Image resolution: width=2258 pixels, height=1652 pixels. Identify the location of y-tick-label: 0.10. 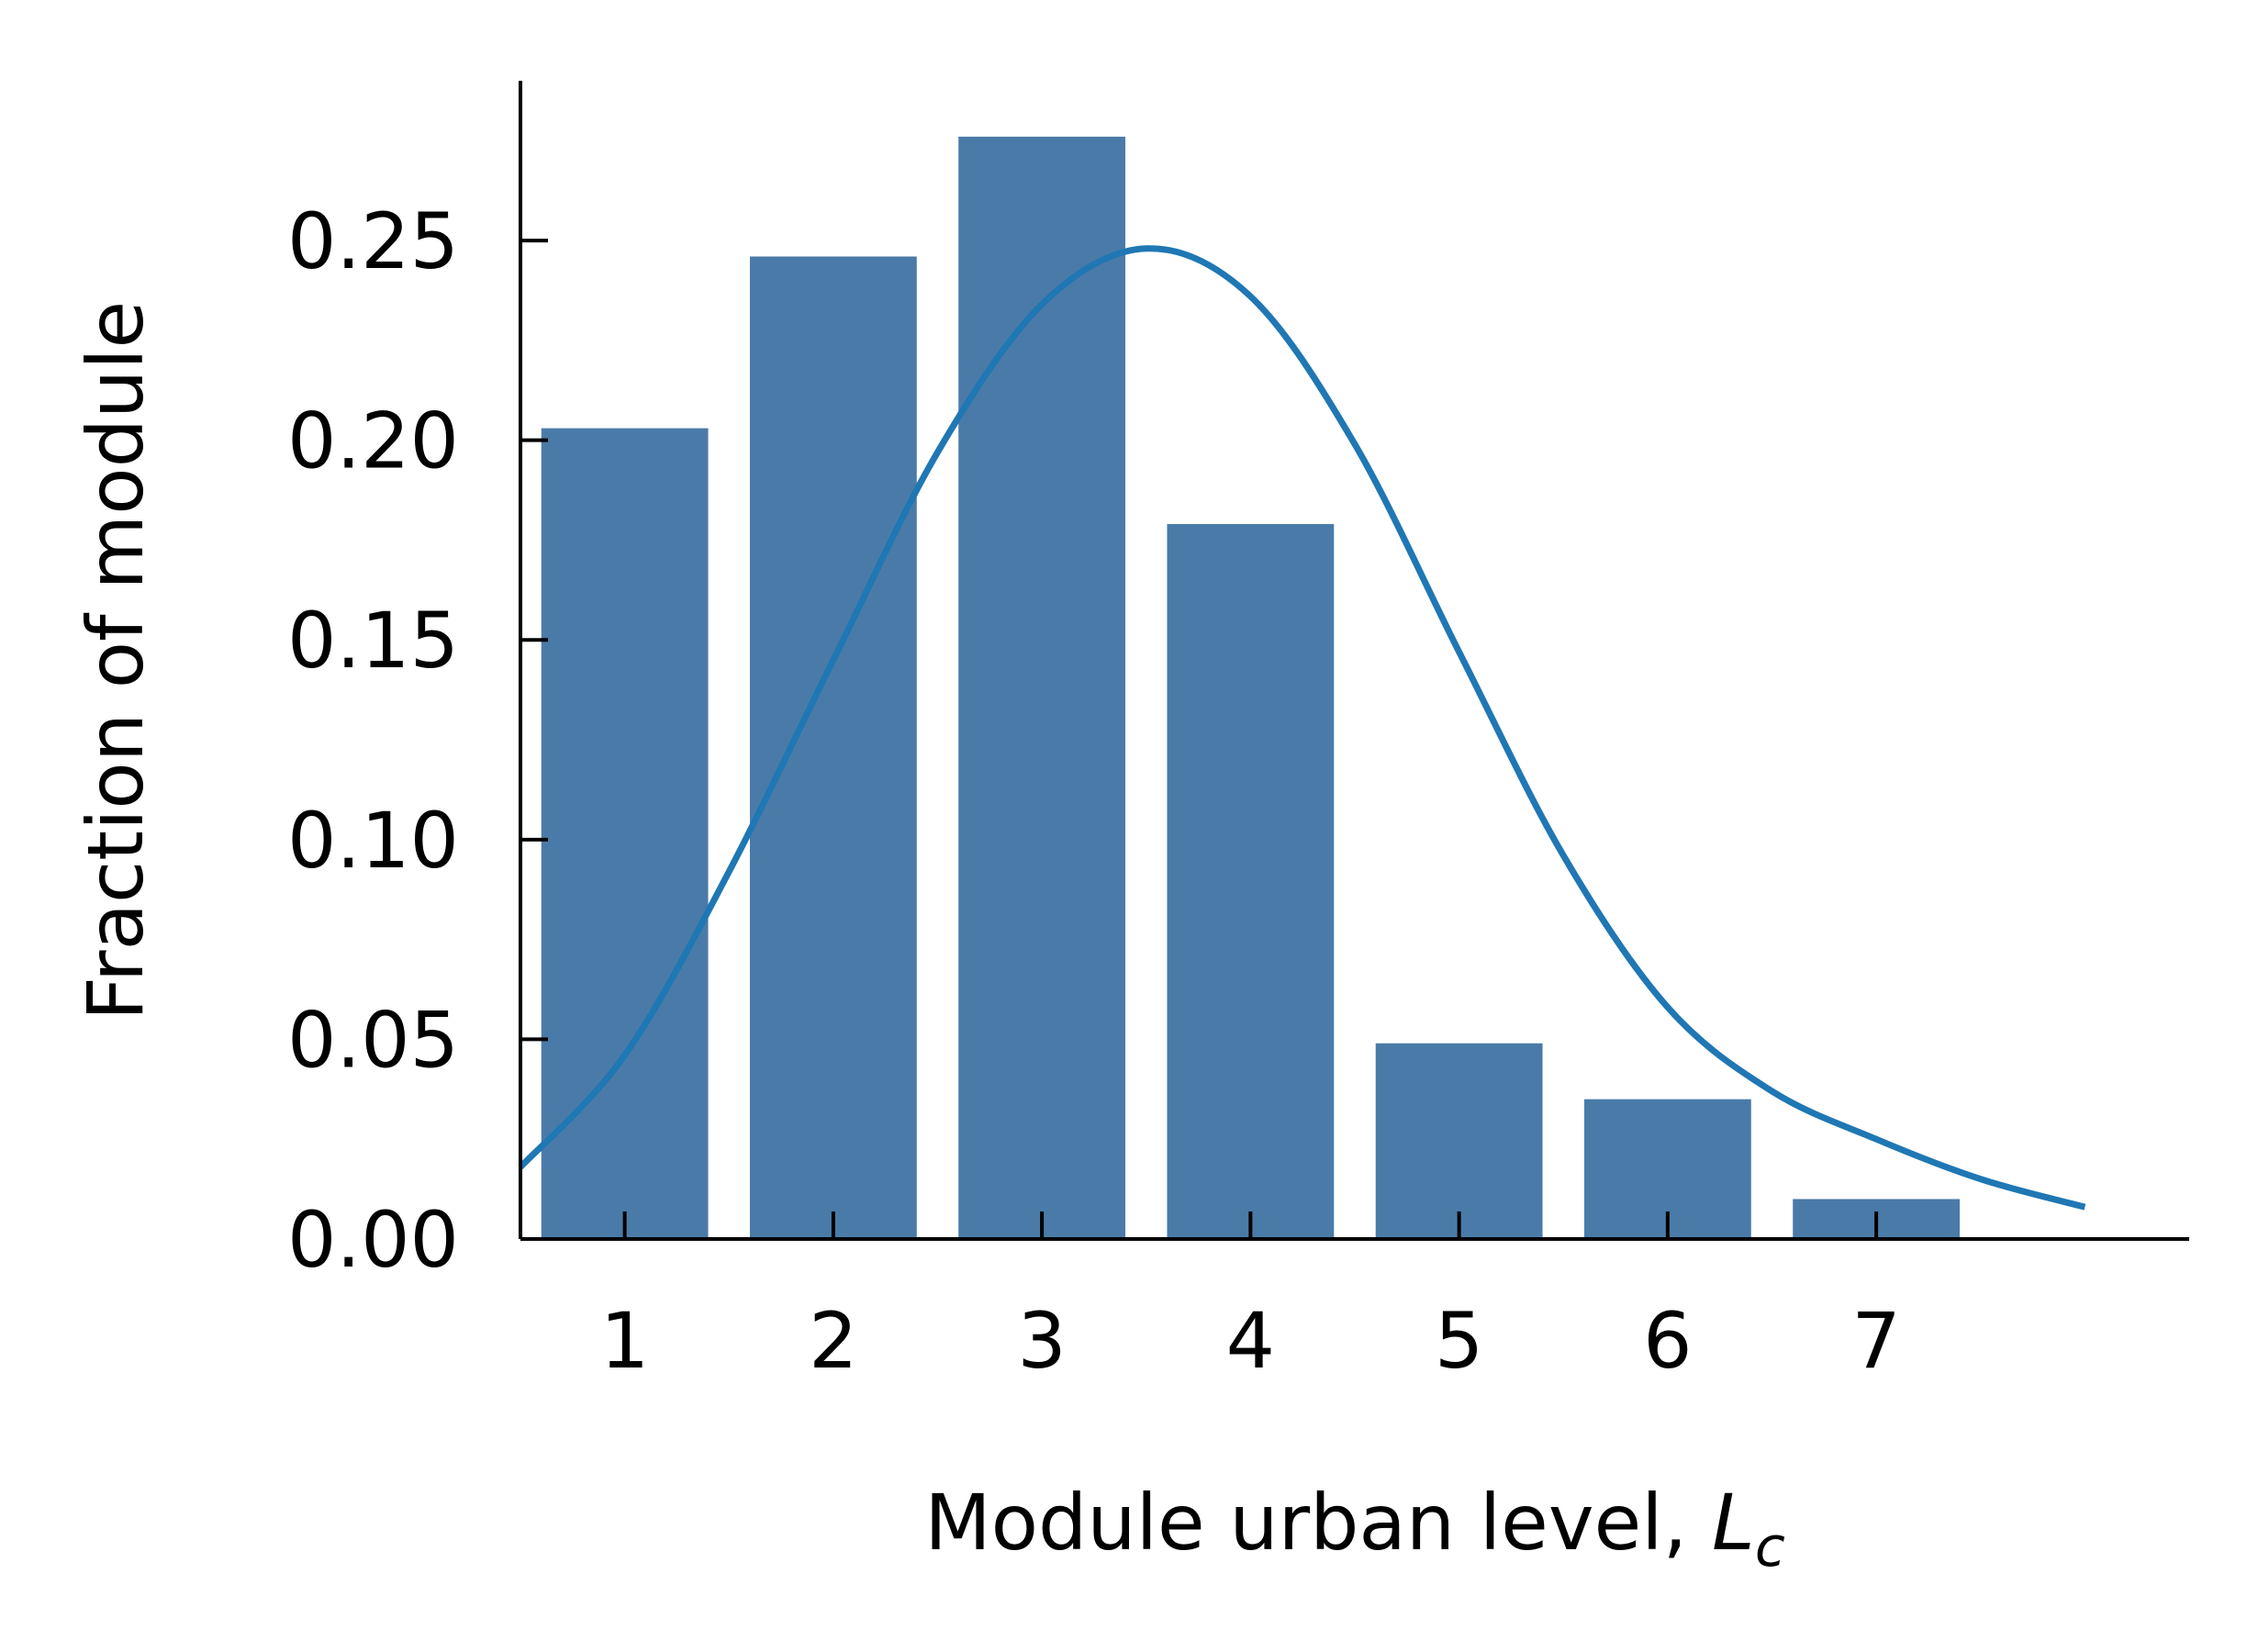
(373, 841).